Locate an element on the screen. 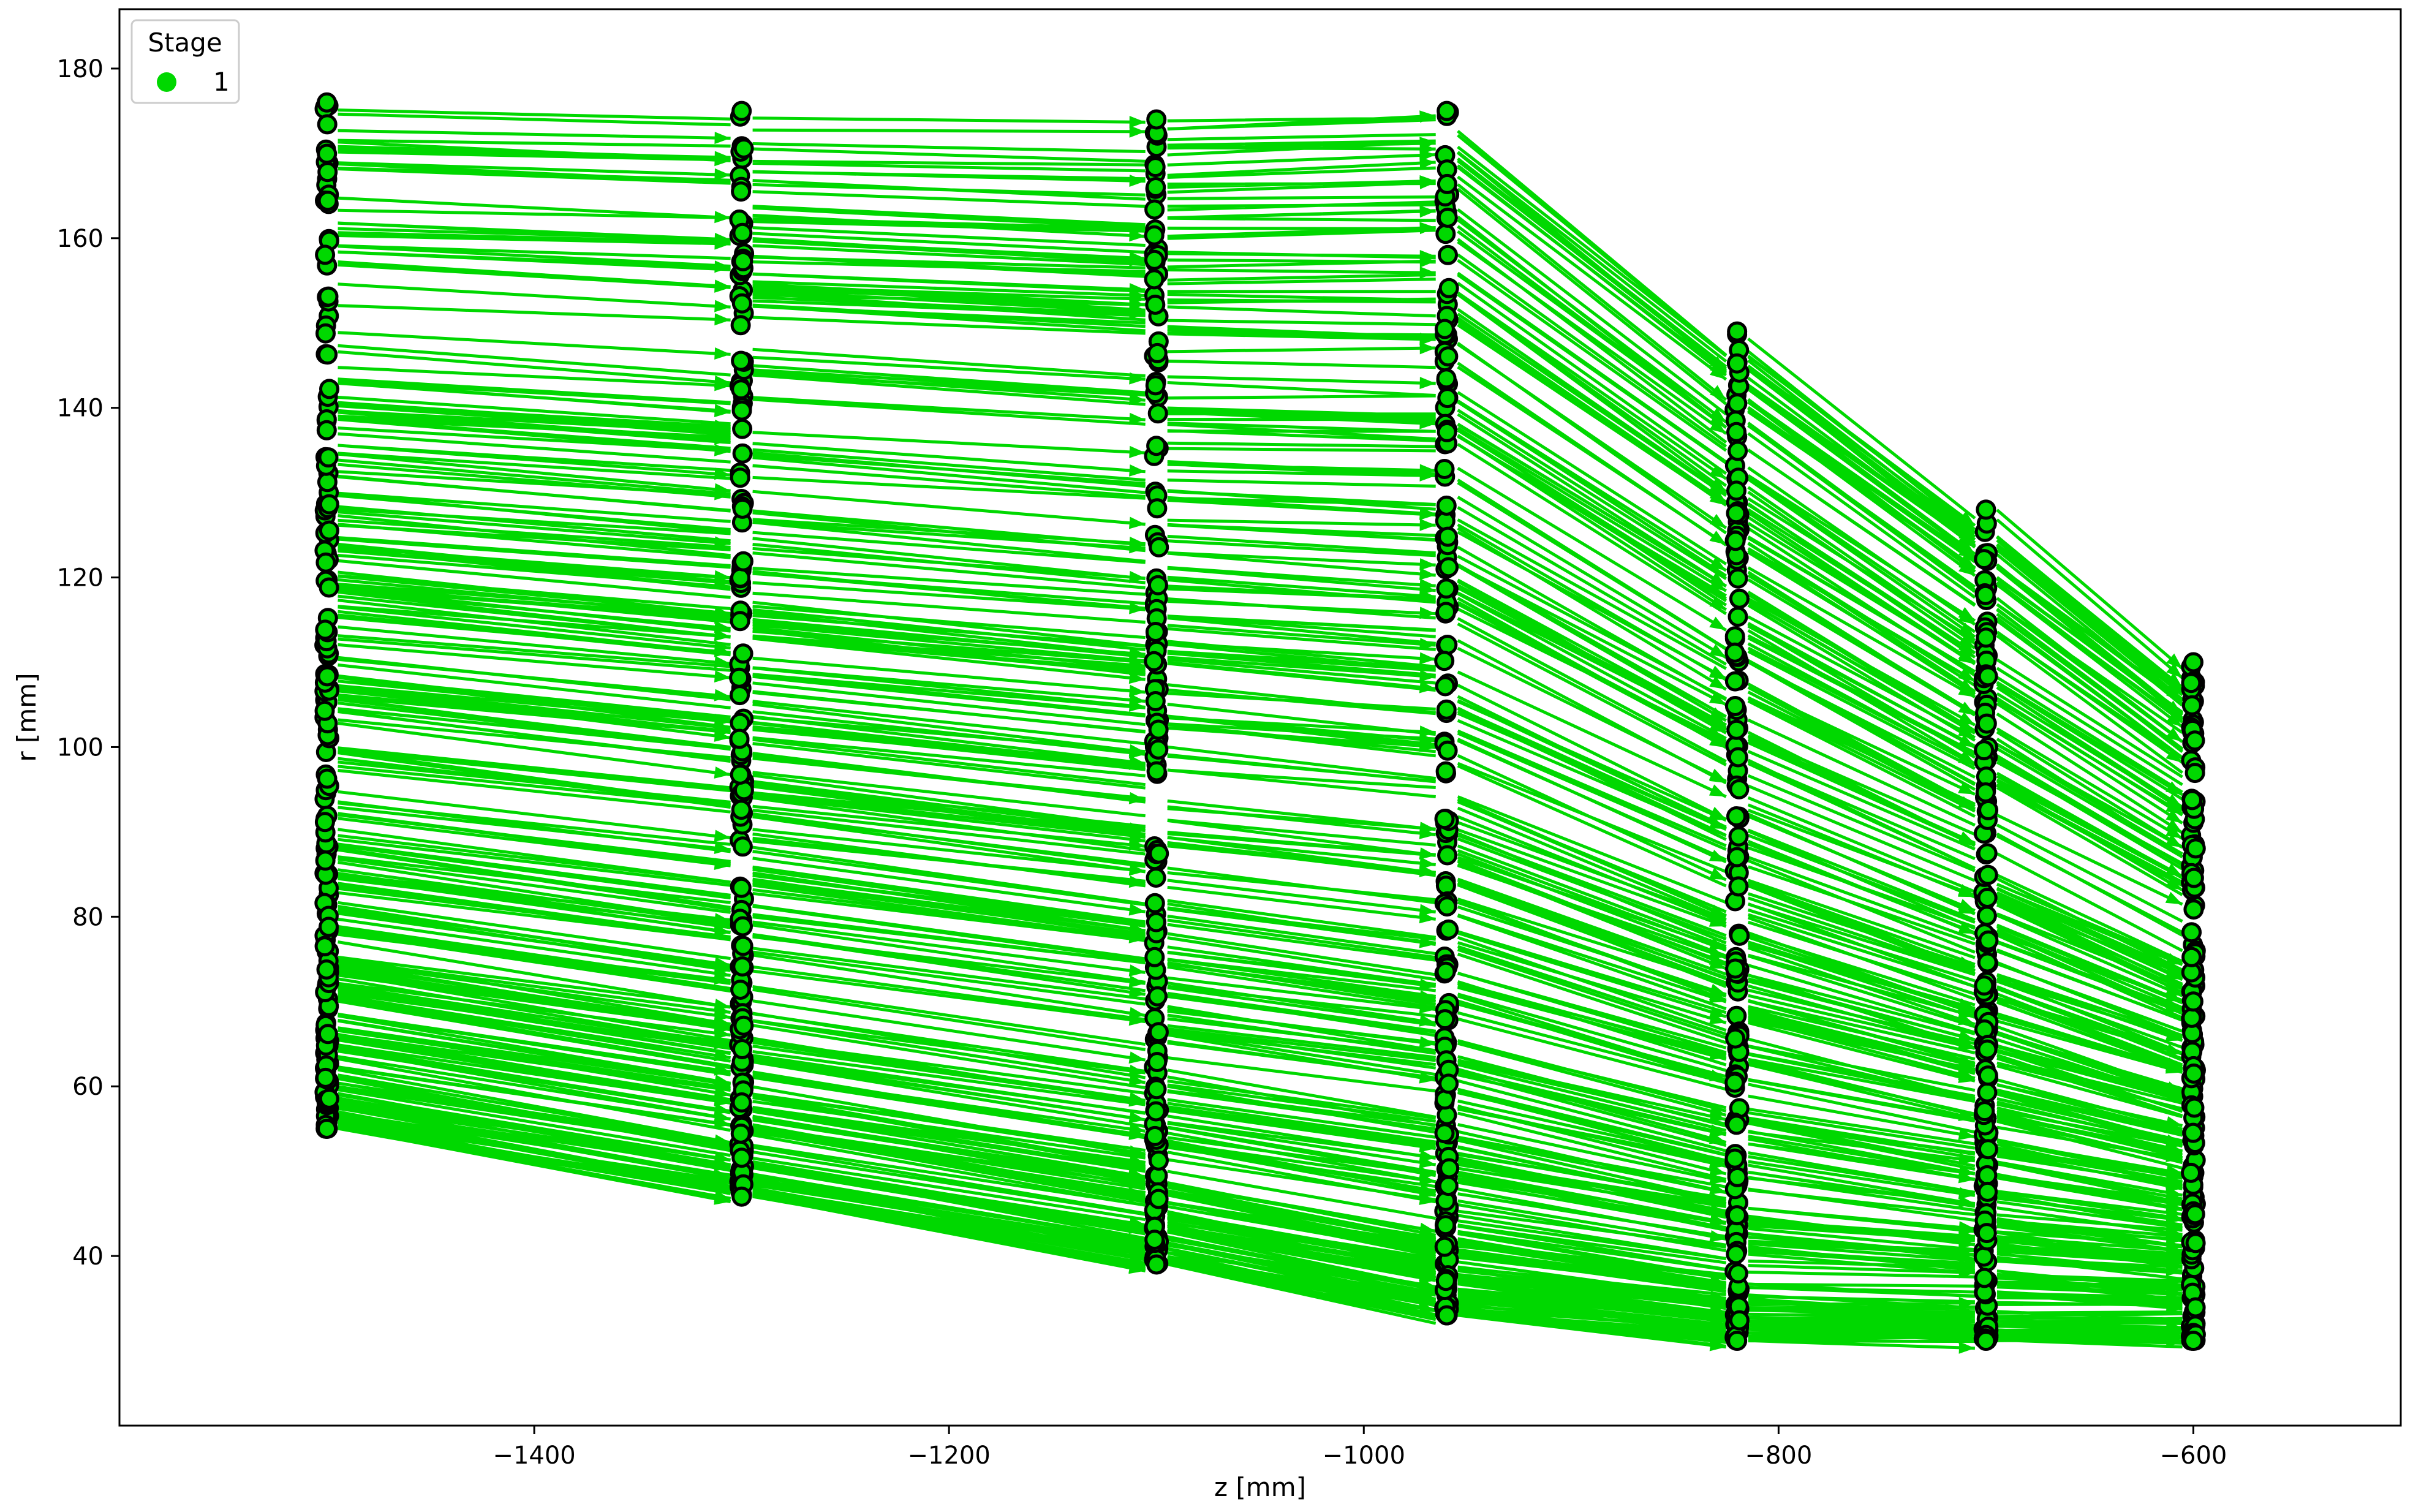 This screenshot has height=1512, width=2413. y-tick-label: 60 is located at coordinates (88, 1087).